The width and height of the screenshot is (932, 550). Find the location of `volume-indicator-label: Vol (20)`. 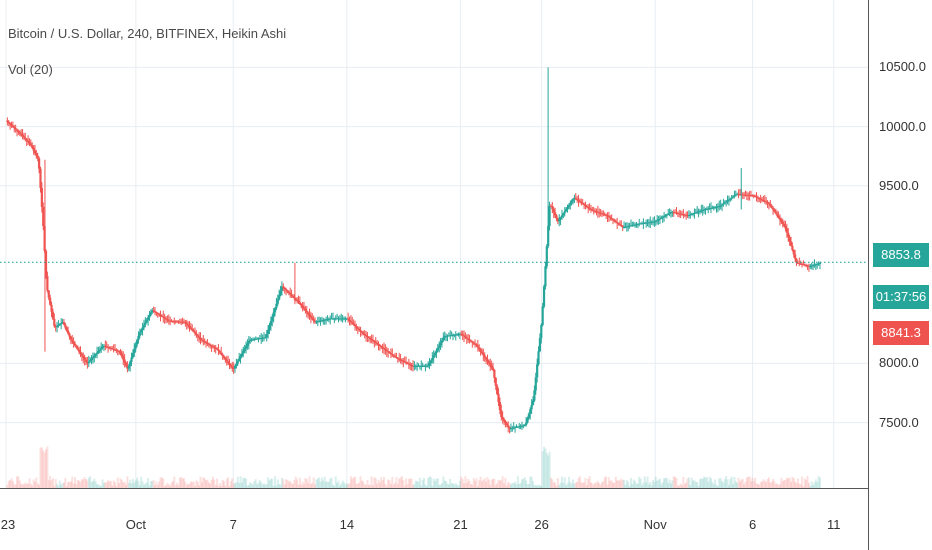

volume-indicator-label: Vol (20) is located at coordinates (30, 69).